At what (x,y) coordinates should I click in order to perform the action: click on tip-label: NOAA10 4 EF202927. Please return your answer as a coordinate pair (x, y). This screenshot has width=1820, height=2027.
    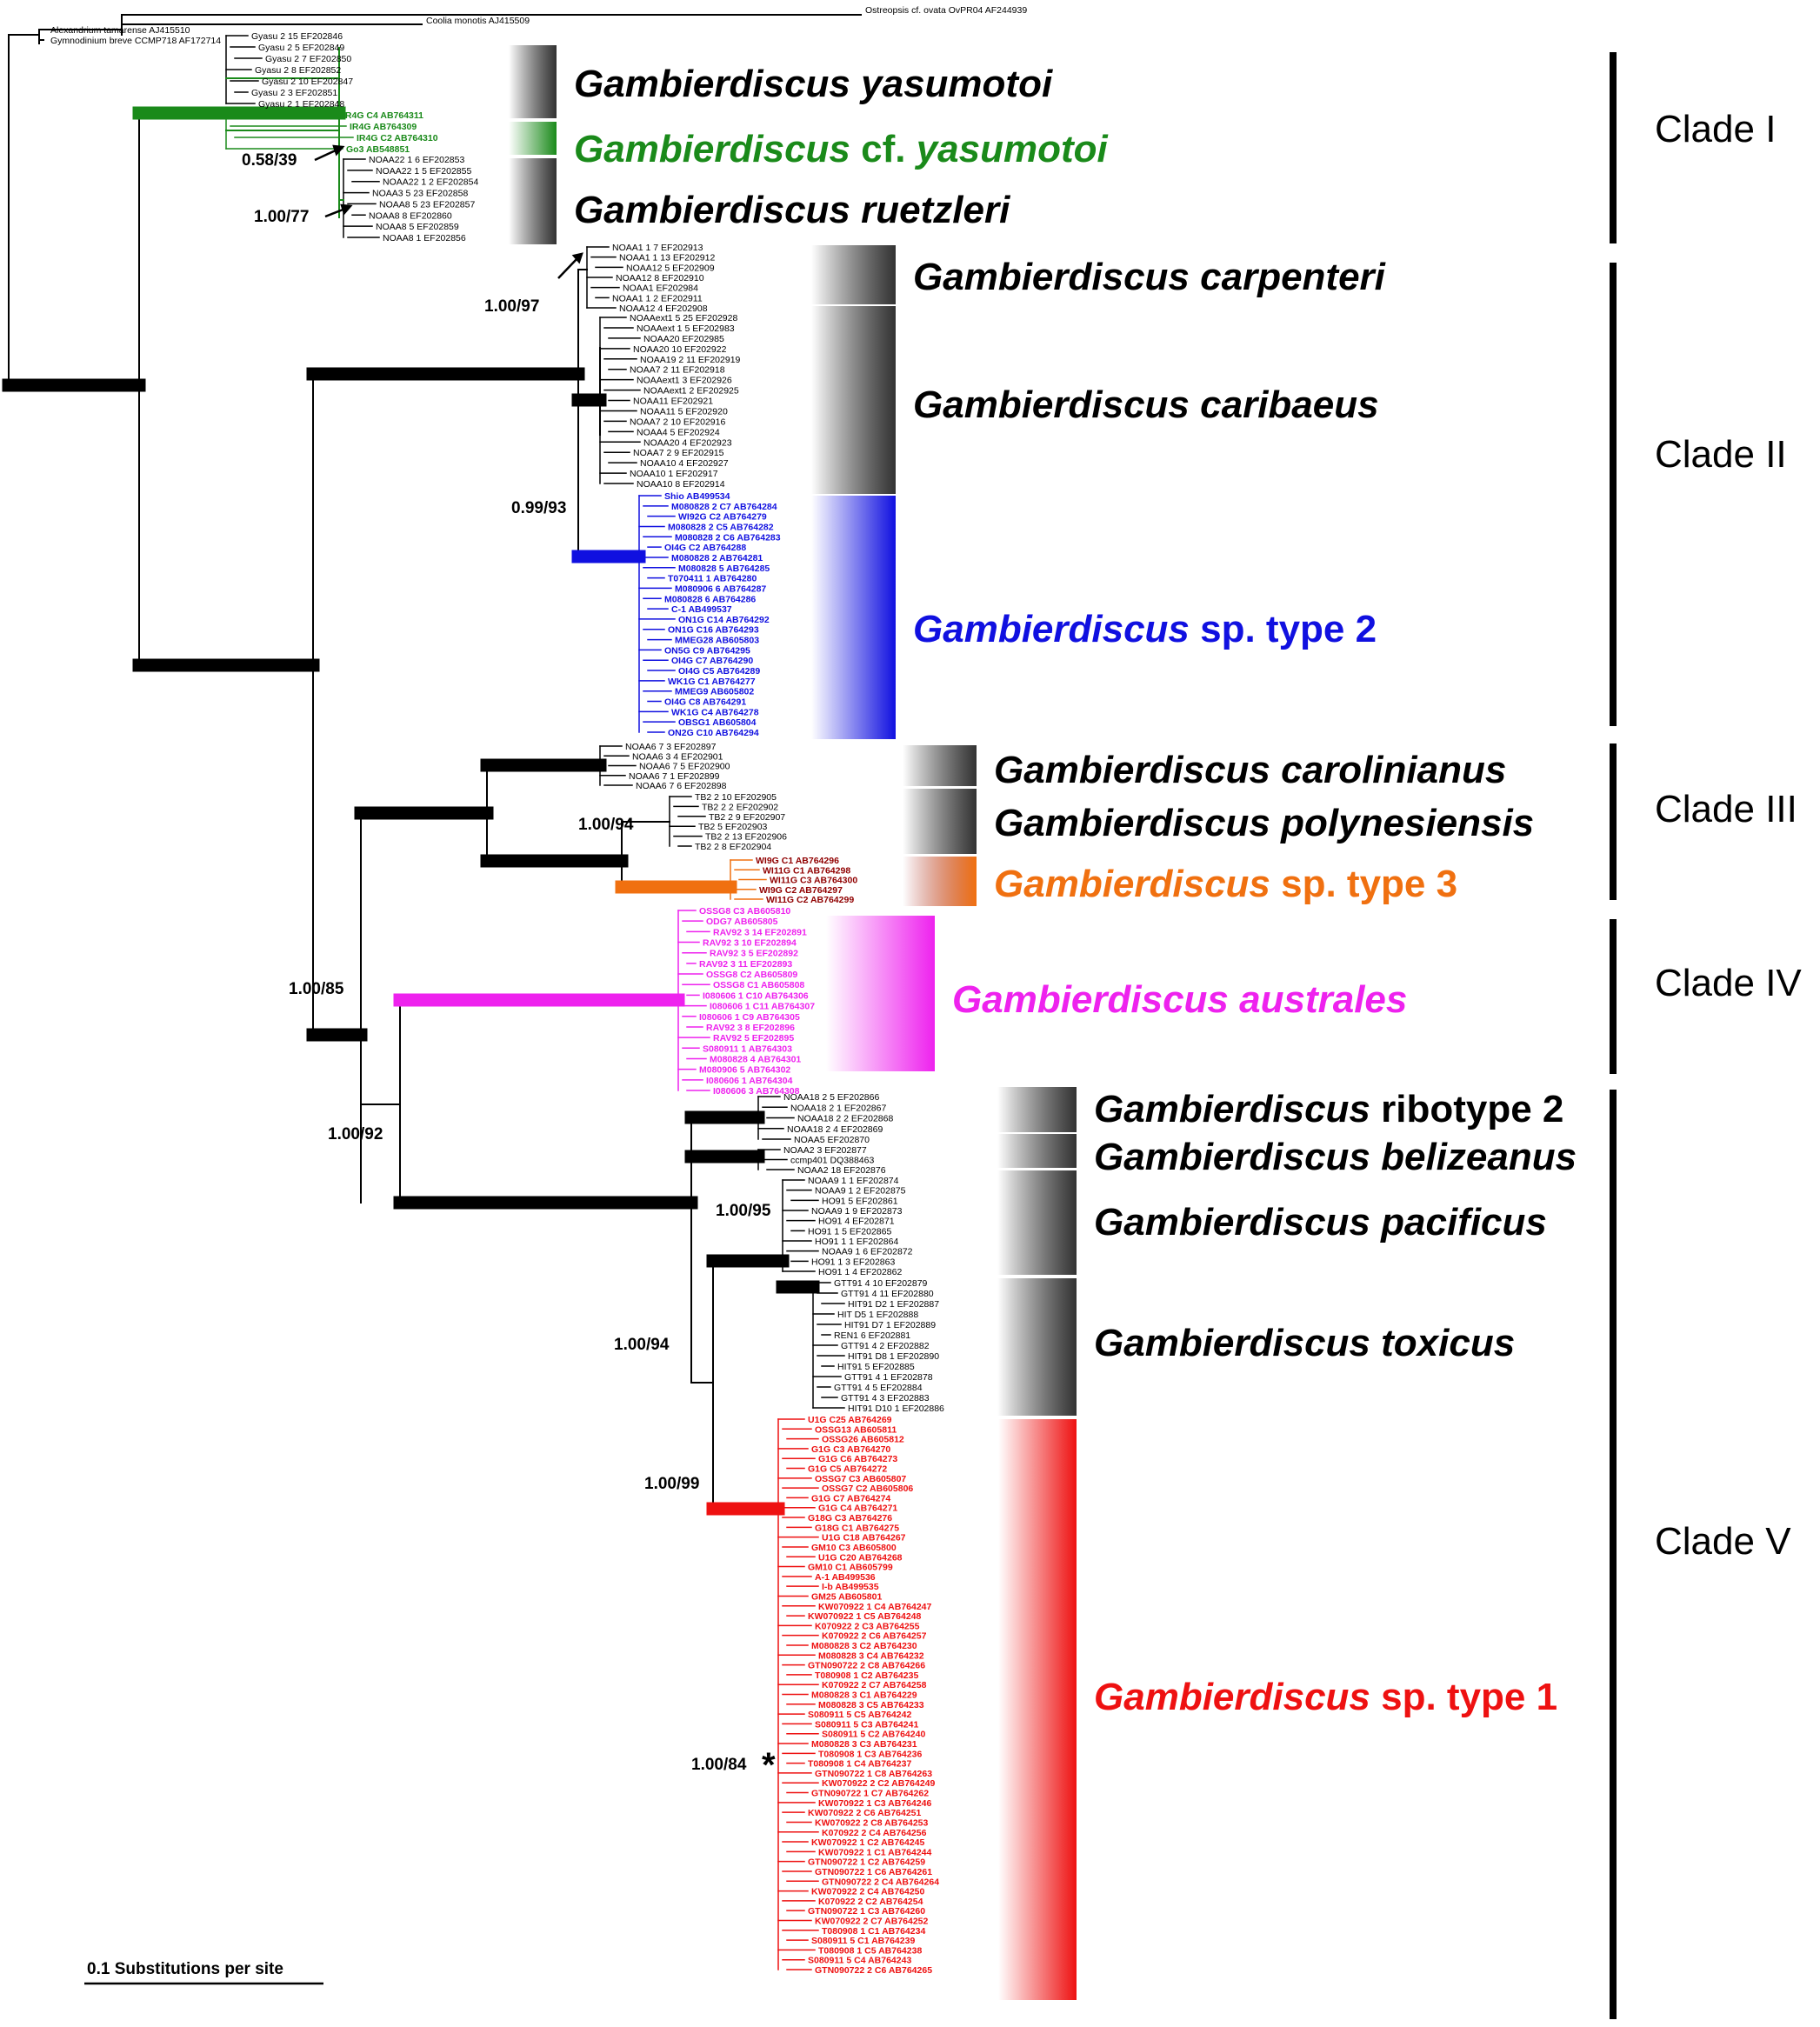
    Looking at the image, I should click on (684, 463).